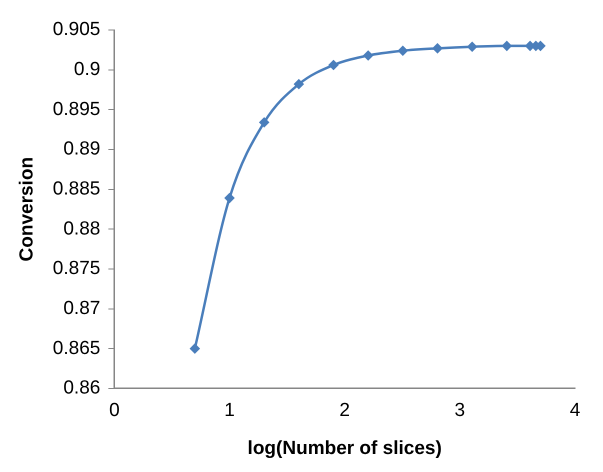 The width and height of the screenshot is (603, 472). What do you see at coordinates (345, 448) in the screenshot?
I see `x-axis-title: log(Number of slices)` at bounding box center [345, 448].